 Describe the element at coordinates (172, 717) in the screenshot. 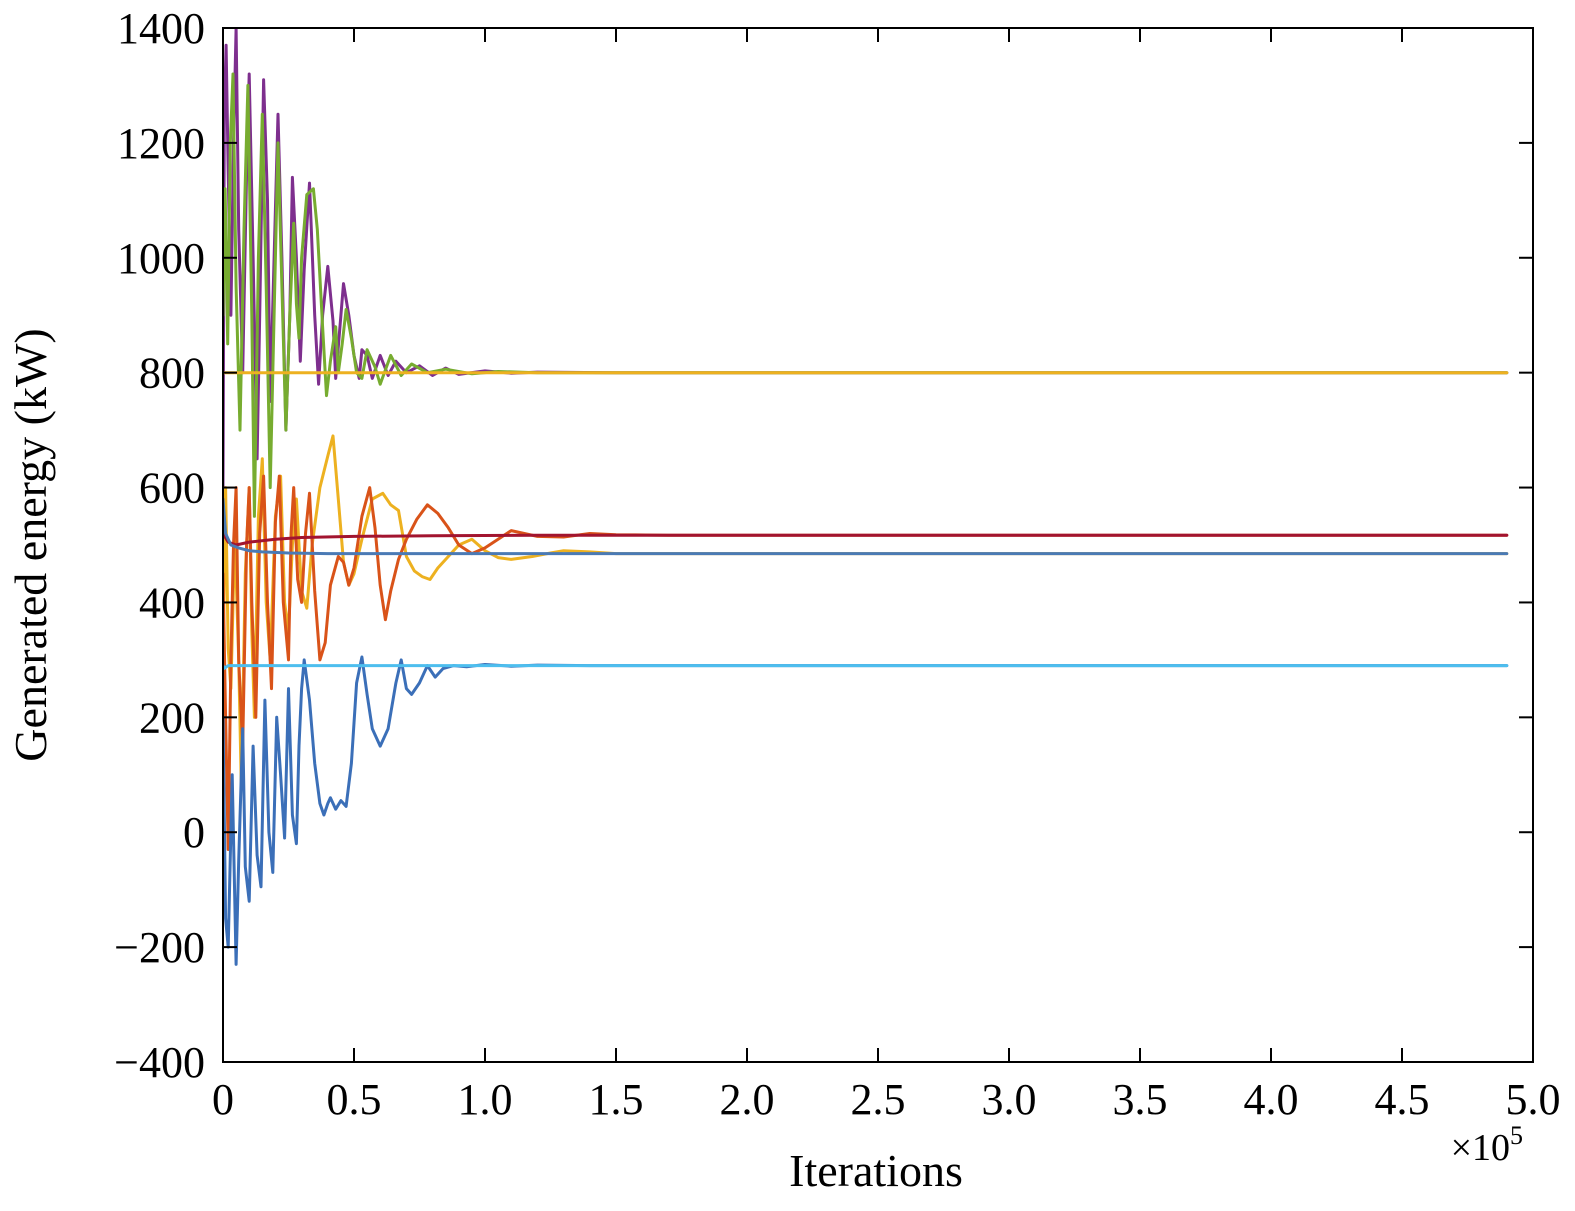

I see `y-tick-label: 200` at that location.